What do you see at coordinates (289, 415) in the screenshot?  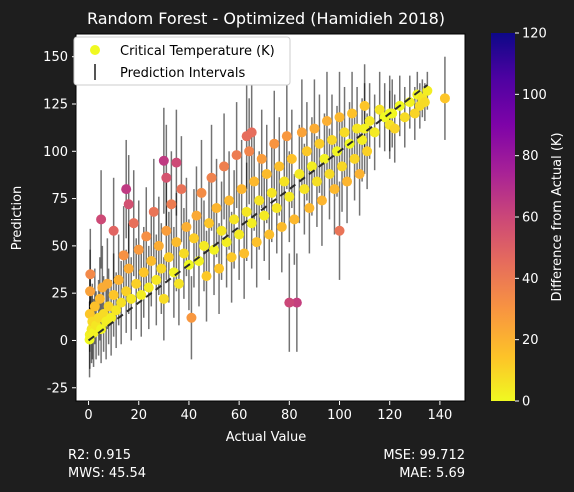 I see `x-tick-label: 80` at bounding box center [289, 415].